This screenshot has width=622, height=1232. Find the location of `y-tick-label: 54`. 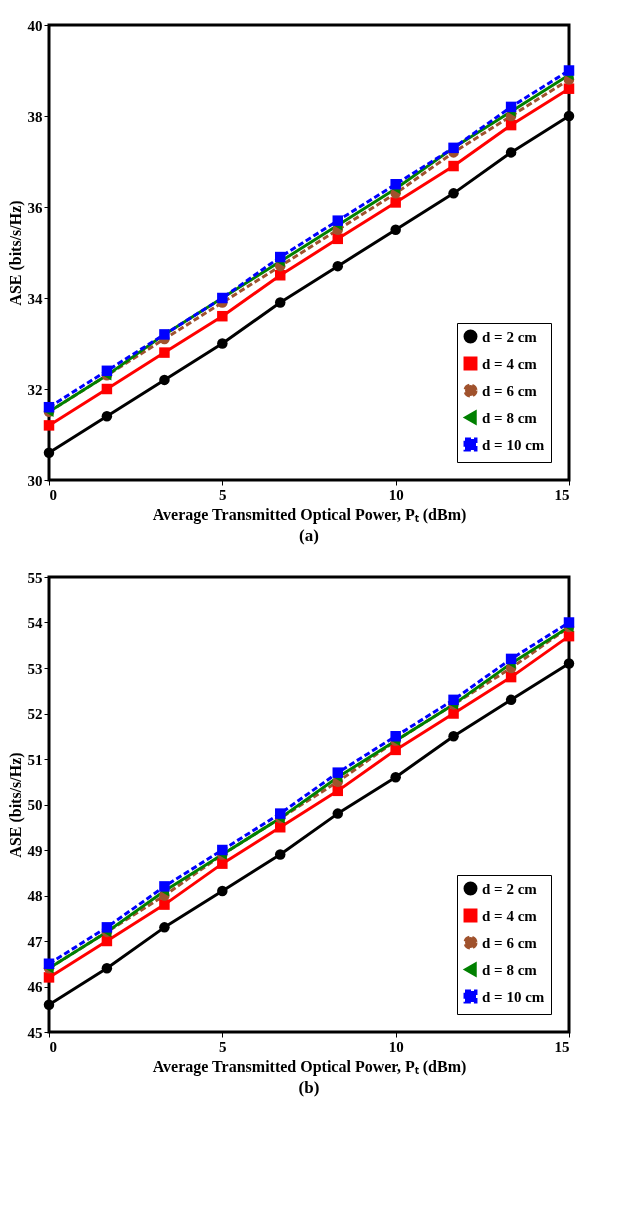

y-tick-label: 54 is located at coordinates (35, 623).